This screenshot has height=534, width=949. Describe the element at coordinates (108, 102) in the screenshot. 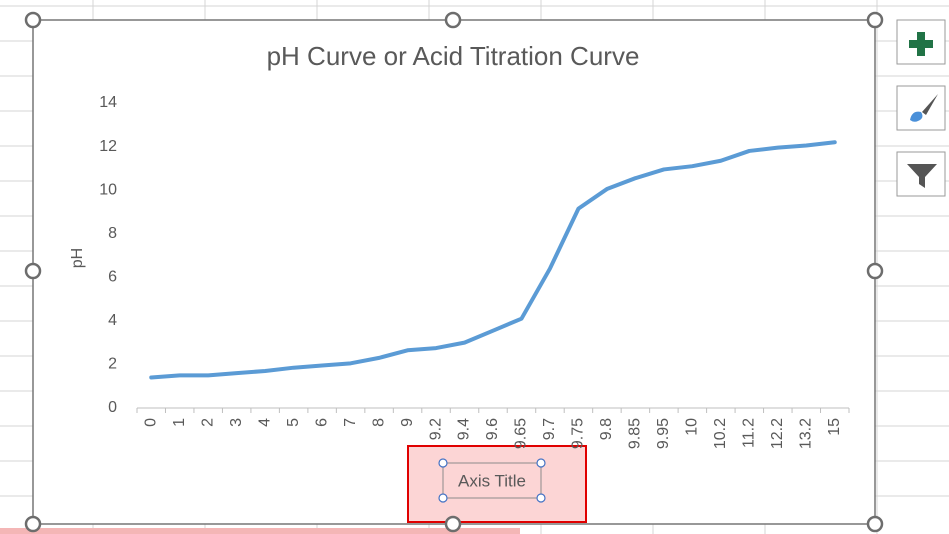

I see `y-tick-label: 14` at that location.